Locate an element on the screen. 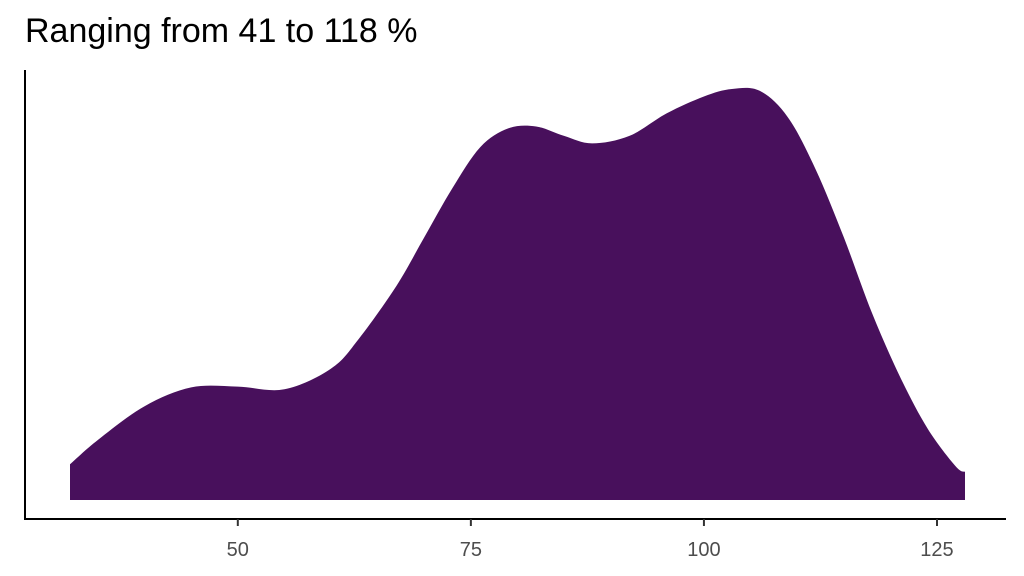 The height and width of the screenshot is (576, 1024). x-tick-label: 50 is located at coordinates (238, 550).